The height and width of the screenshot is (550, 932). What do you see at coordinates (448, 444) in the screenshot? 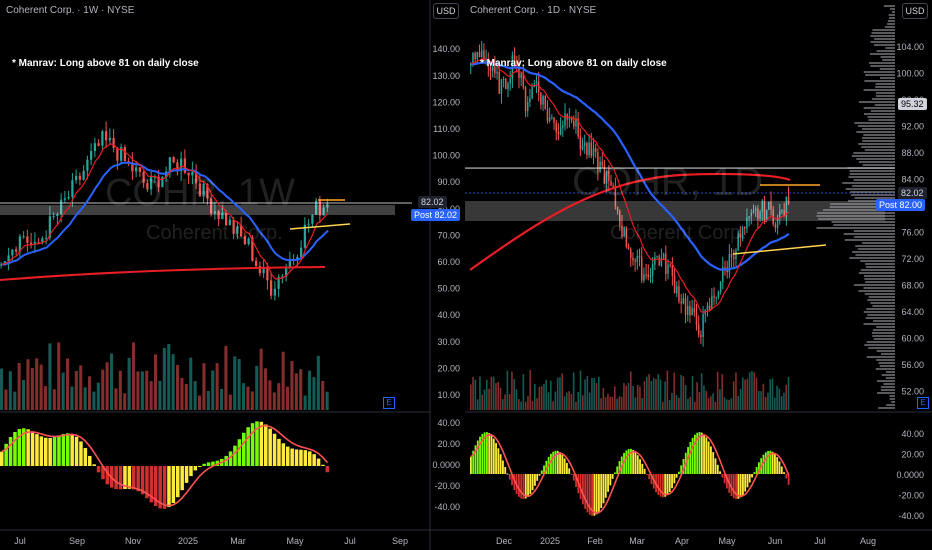
I see `osc-tick-label: 20.00` at bounding box center [448, 444].